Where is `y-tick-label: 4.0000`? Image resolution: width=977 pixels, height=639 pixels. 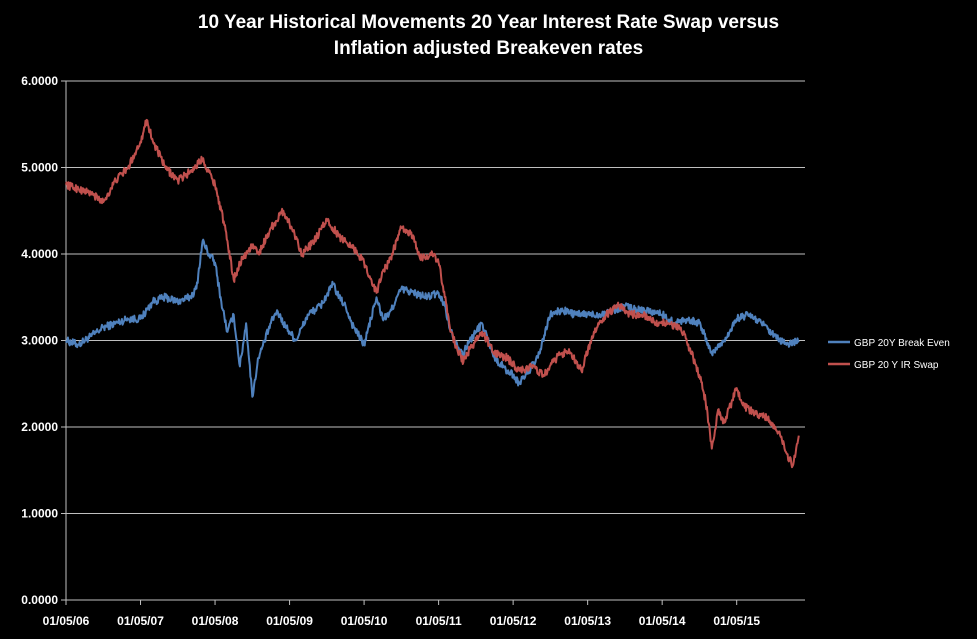
y-tick-label: 4.0000 is located at coordinates (39, 254).